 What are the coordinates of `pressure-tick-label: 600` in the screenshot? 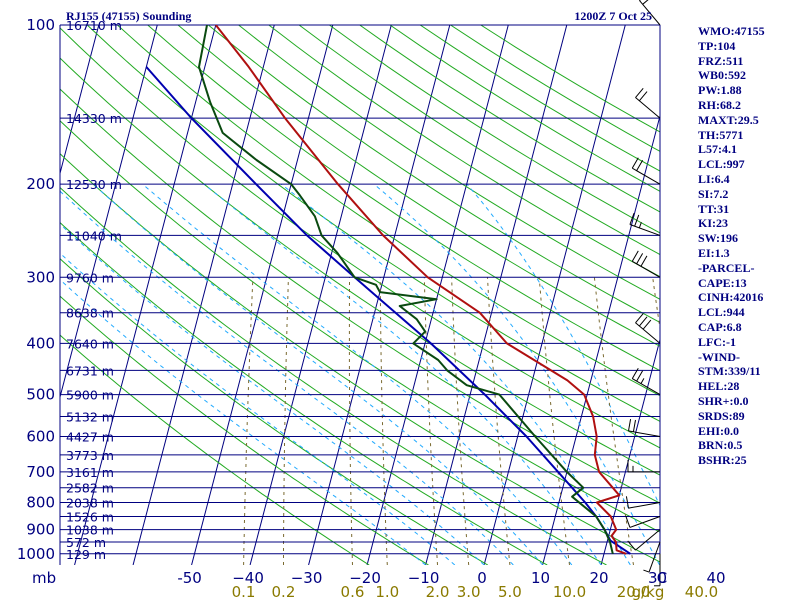 It's located at (40, 436).